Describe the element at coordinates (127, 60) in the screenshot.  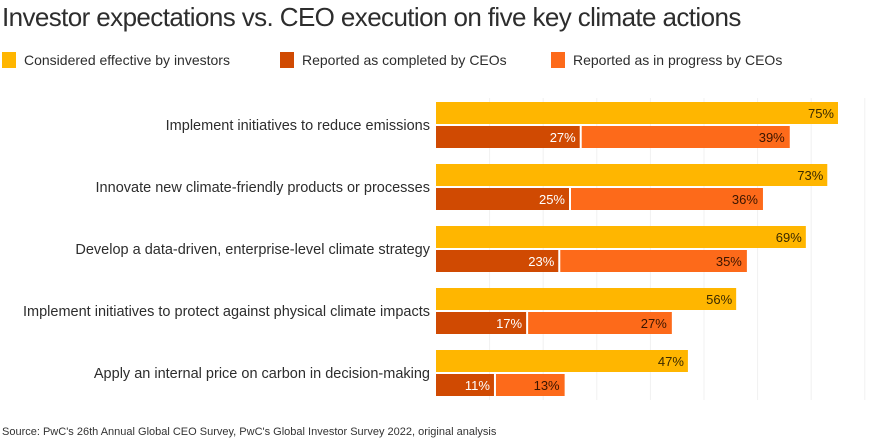
I see `legend-label: Considered effective by investors` at that location.